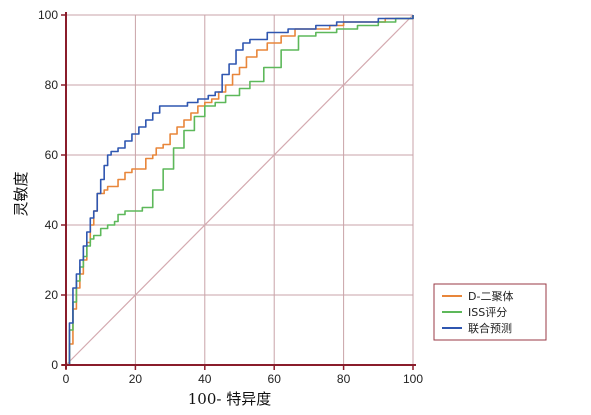 This screenshot has width=591, height=415. Describe the element at coordinates (490, 328) in the screenshot. I see `legend-label-3: 联合预测` at that location.